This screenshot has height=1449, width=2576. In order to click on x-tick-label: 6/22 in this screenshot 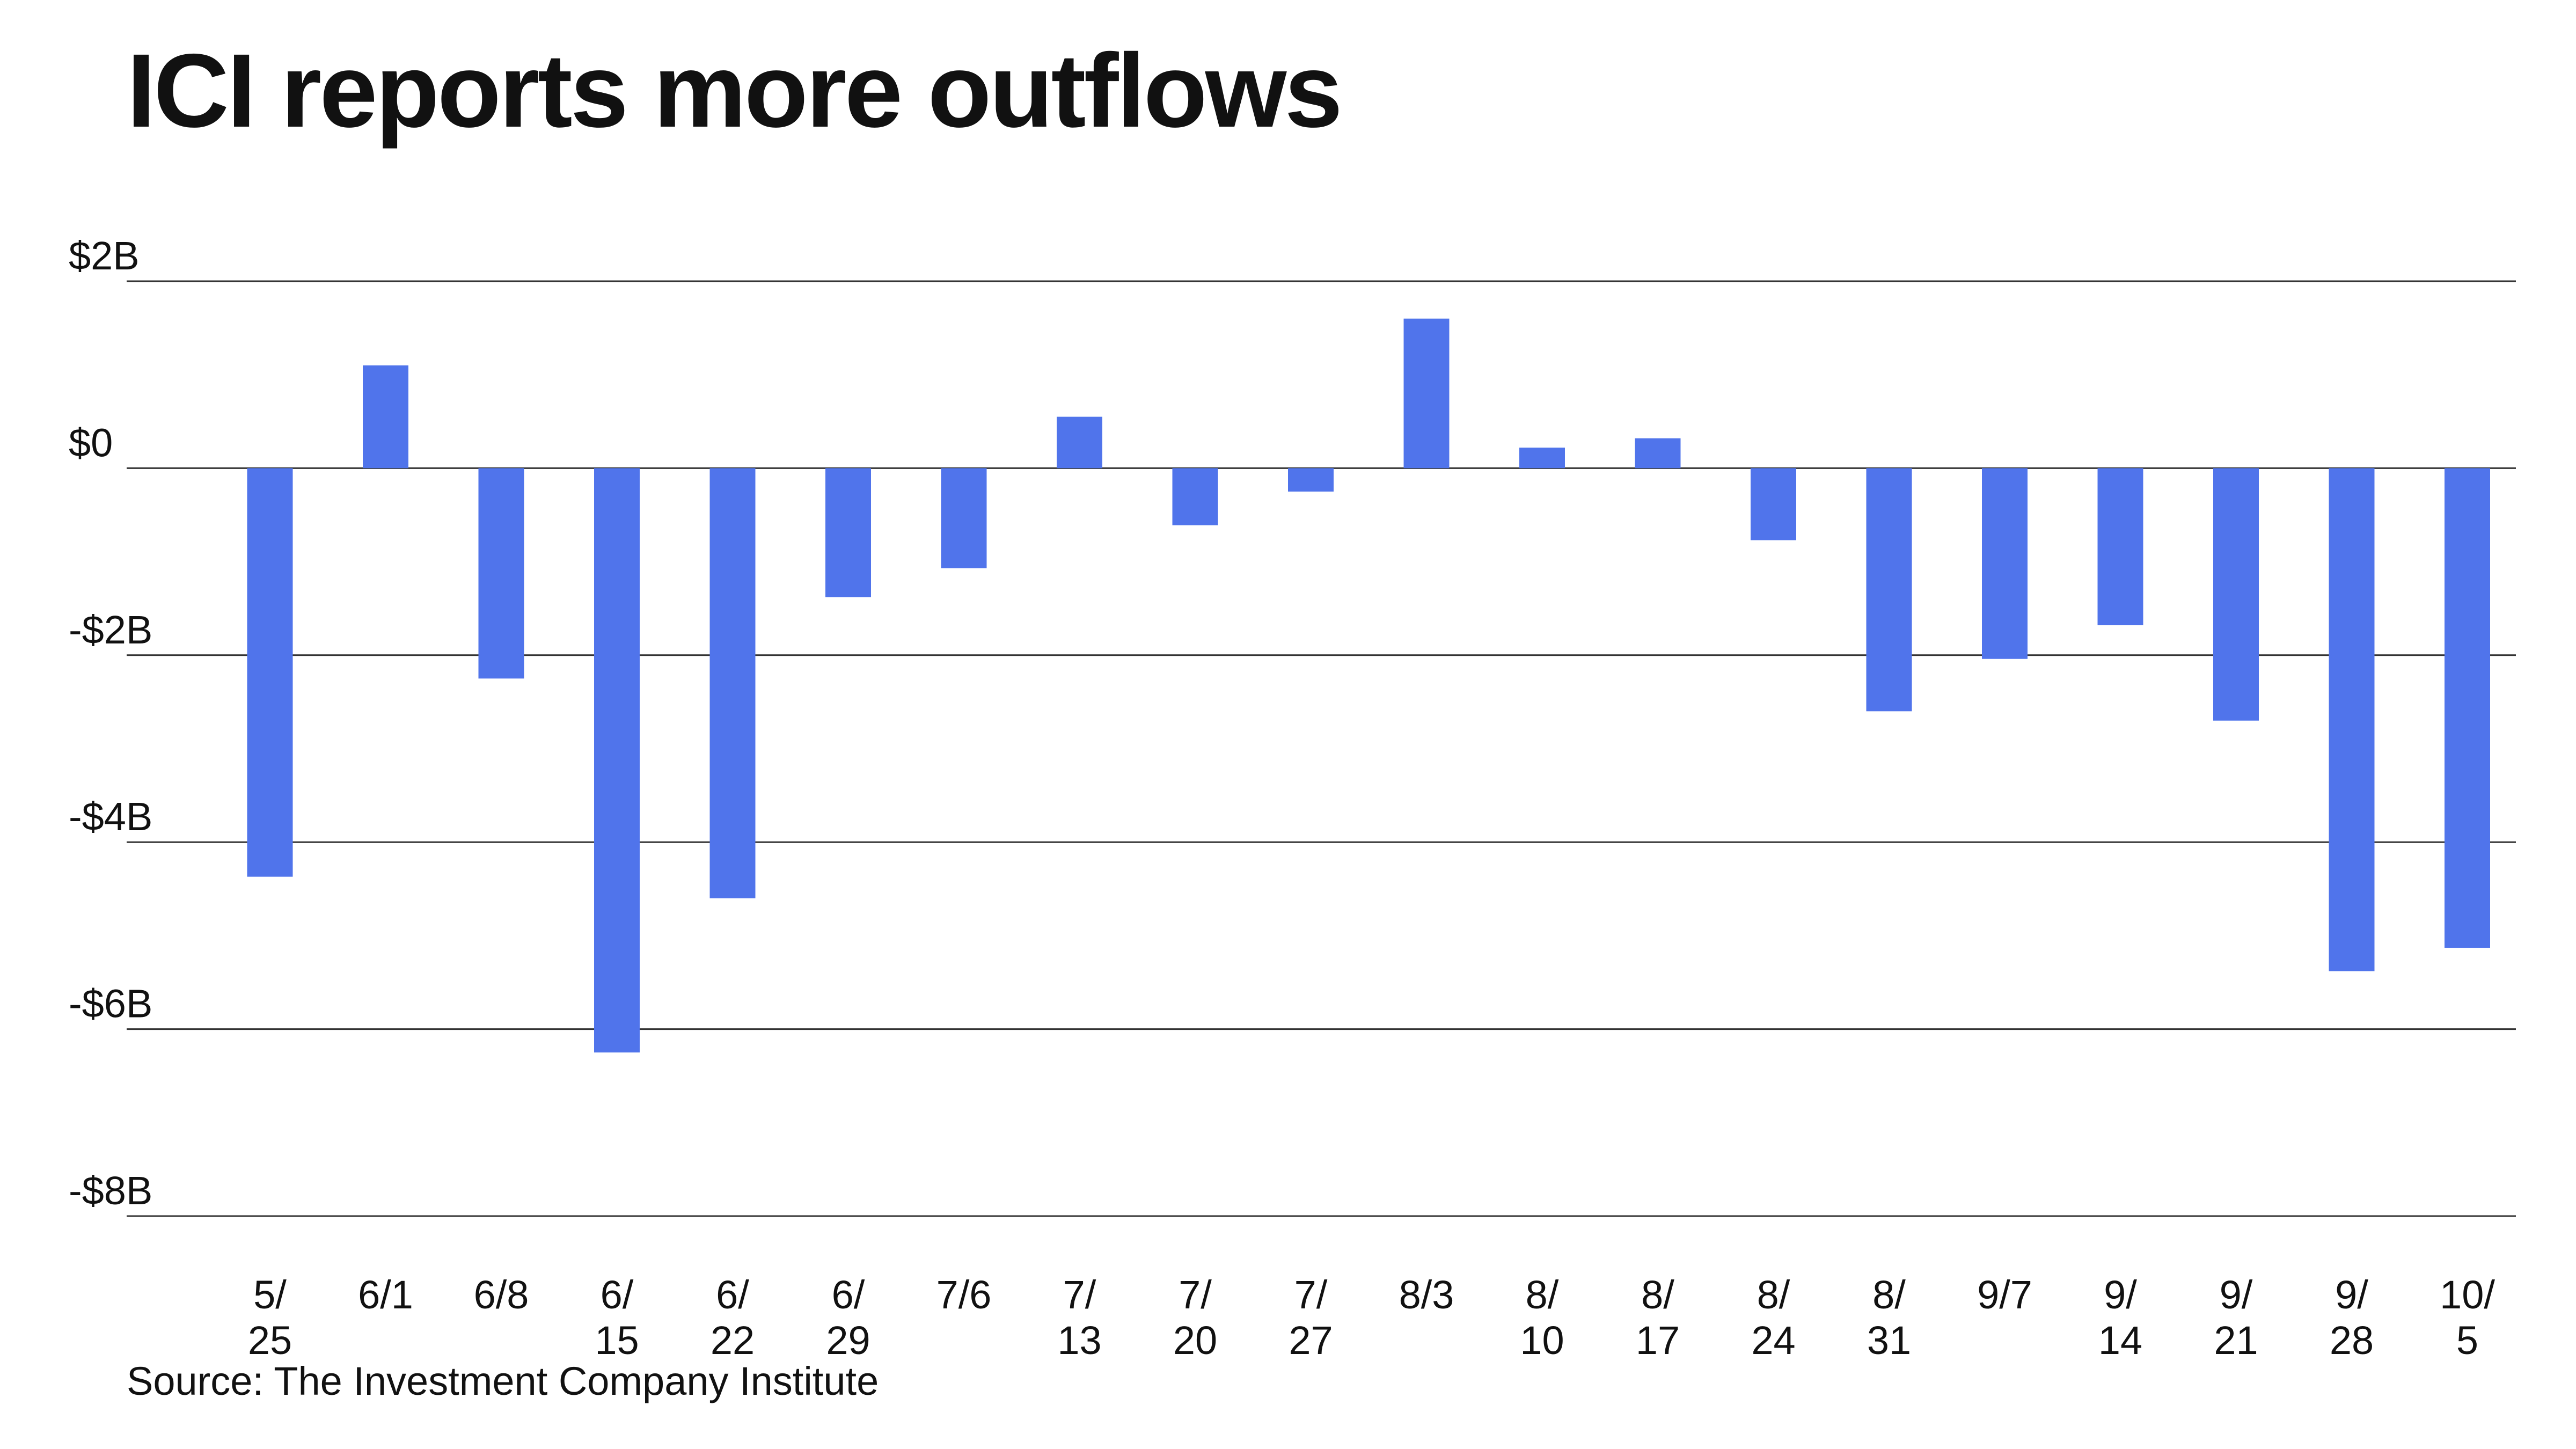, I will do `click(733, 1317)`.